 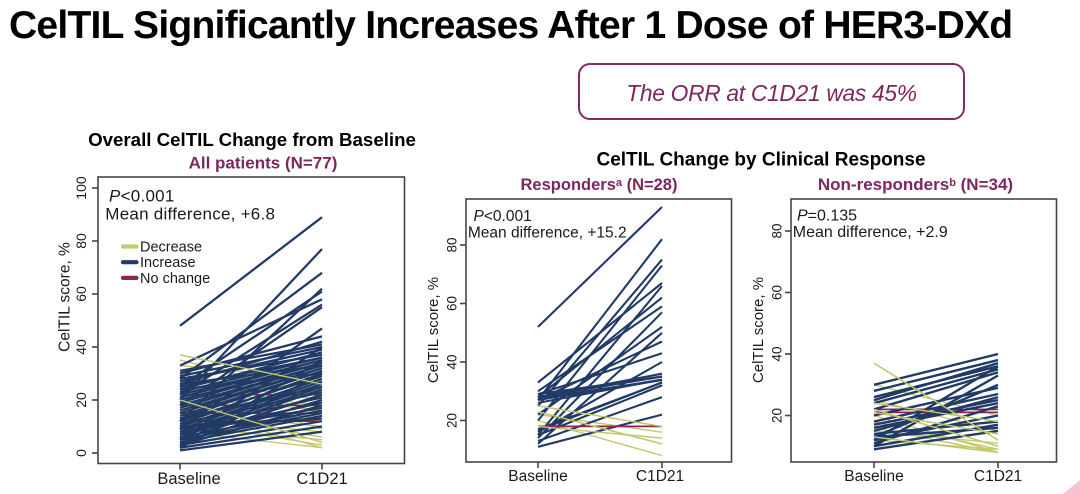 I want to click on svg-text:Overall CelTIL Change from Bas: Overall CelTIL Change from Baseline, so click(x=252, y=139).